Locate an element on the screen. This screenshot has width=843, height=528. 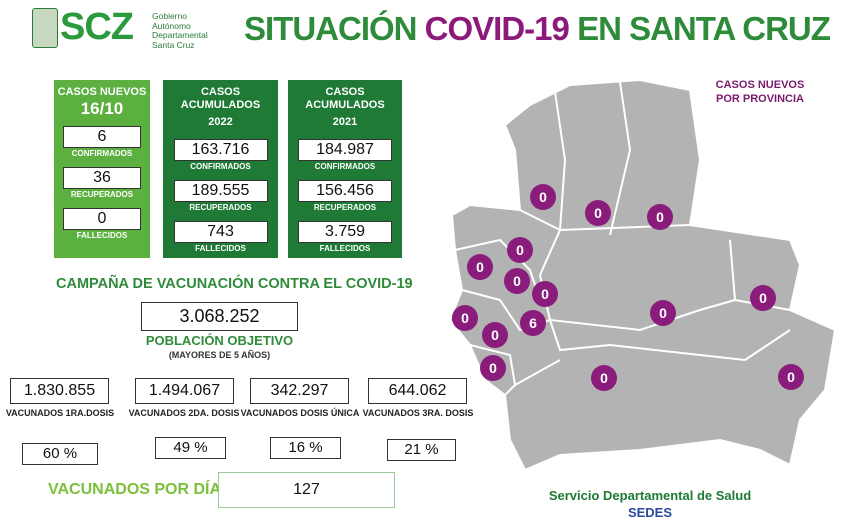
map-title: CASOS NUEVOS POR PROVINCIA is located at coordinates (760, 92).